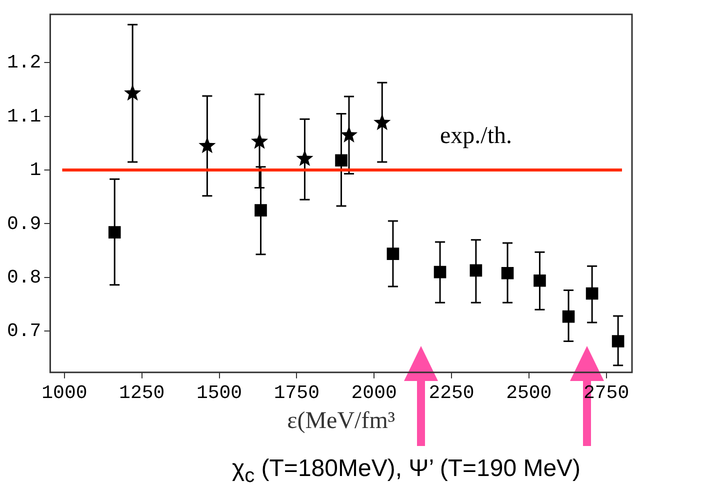 Image resolution: width=704 pixels, height=501 pixels. I want to click on y-tick-label: 0.7, so click(24, 331).